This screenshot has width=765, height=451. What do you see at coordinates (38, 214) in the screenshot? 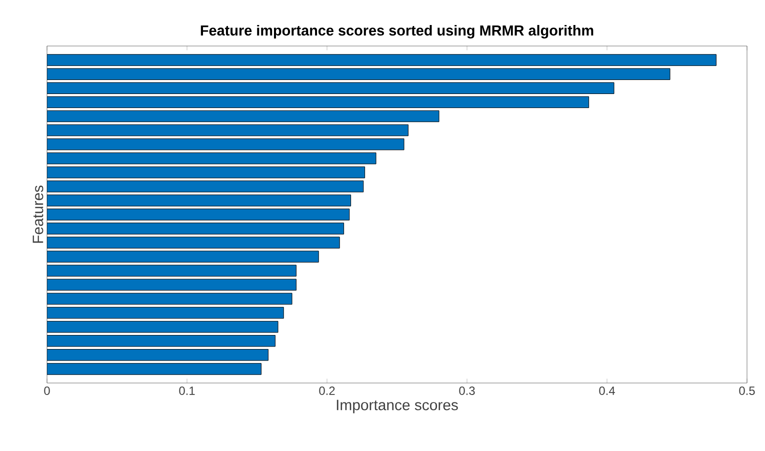
I see `y-axis-title: Features` at bounding box center [38, 214].